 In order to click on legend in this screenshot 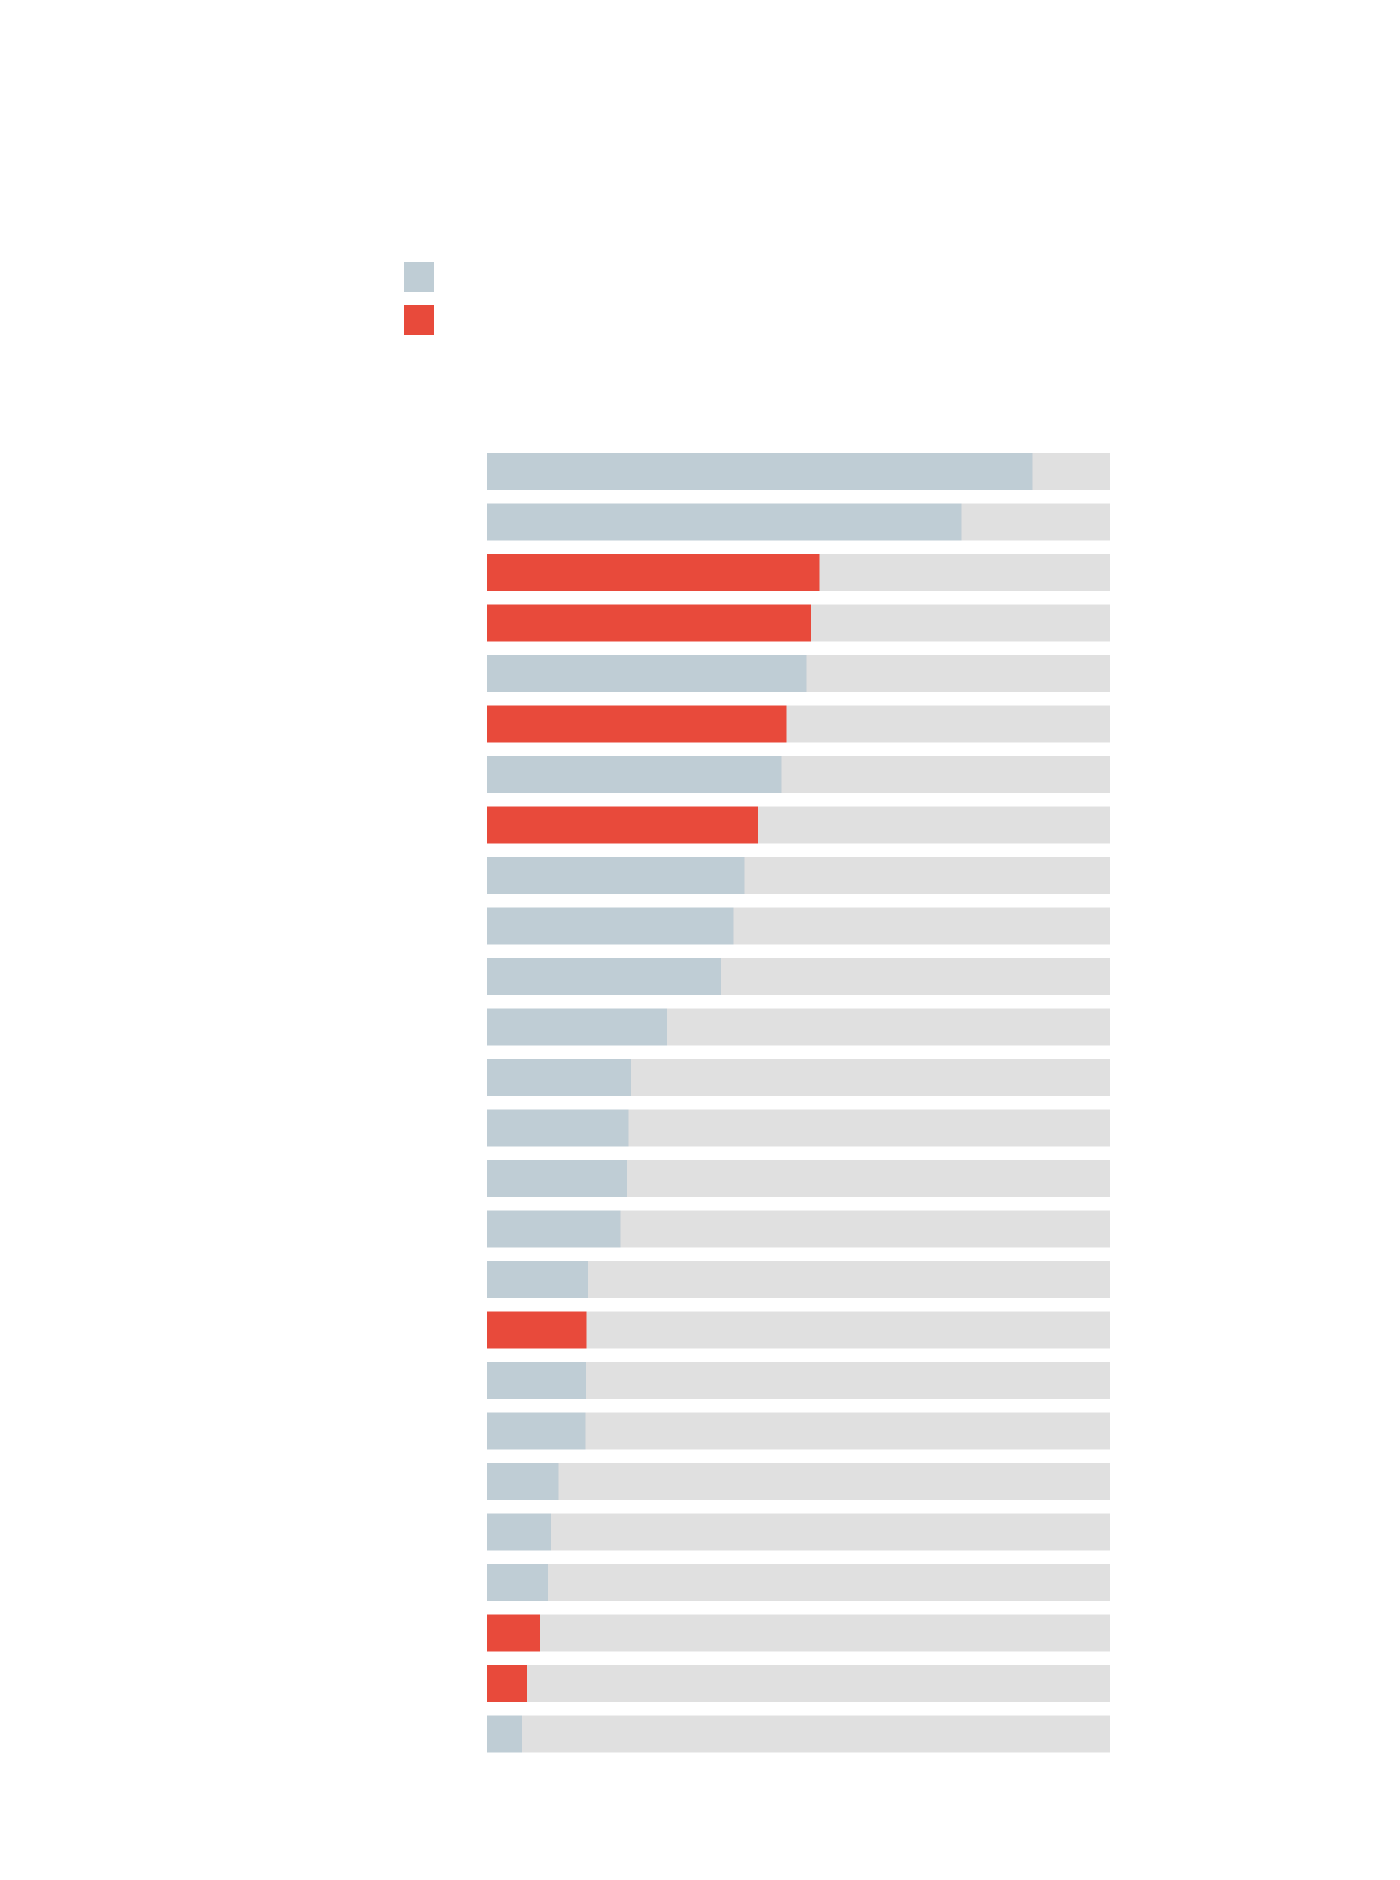, I will do `click(419, 298)`.